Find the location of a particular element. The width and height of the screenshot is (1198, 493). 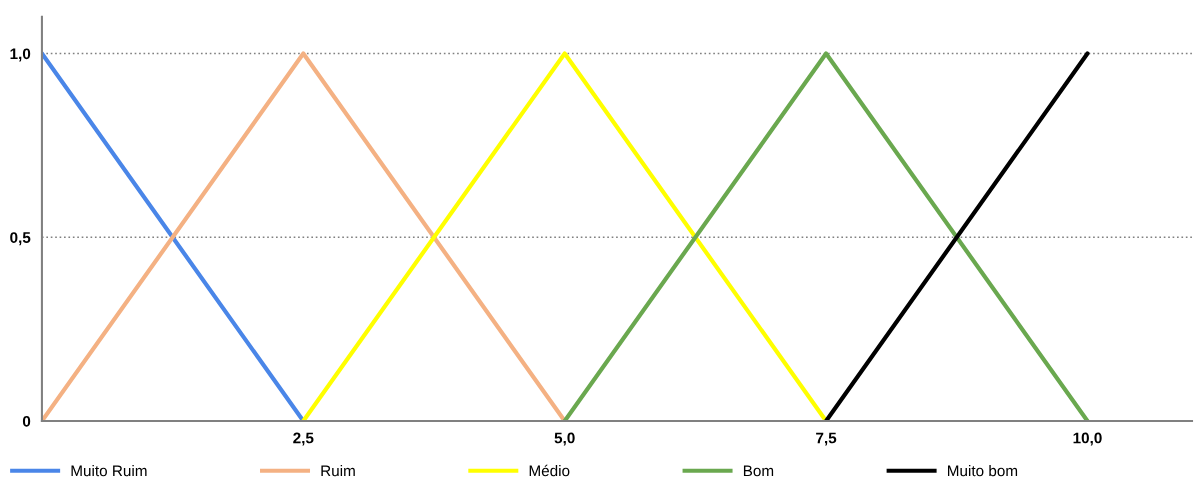

y-tick-label: 1,0 is located at coordinates (20, 55).